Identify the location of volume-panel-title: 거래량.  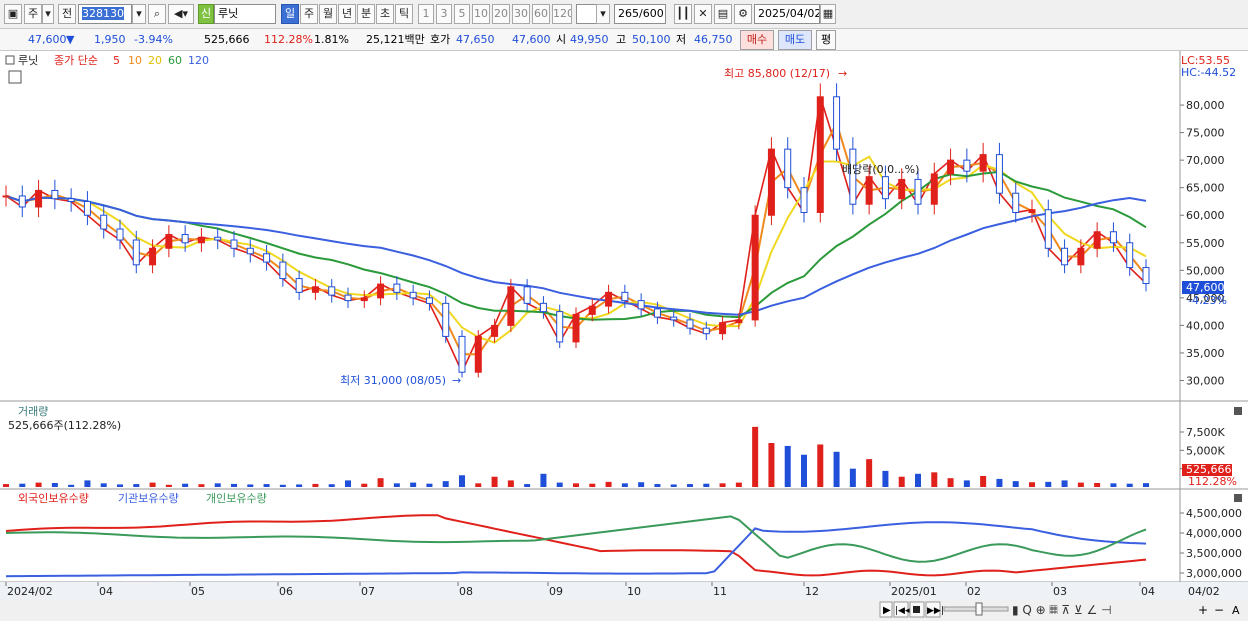
(33, 411).